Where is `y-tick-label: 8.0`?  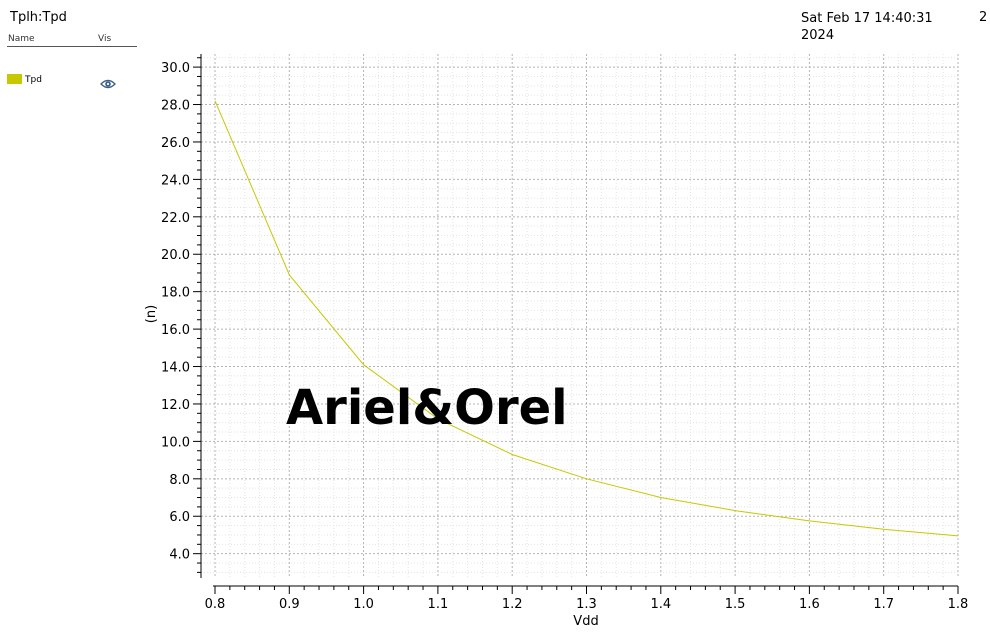 y-tick-label: 8.0 is located at coordinates (179, 480).